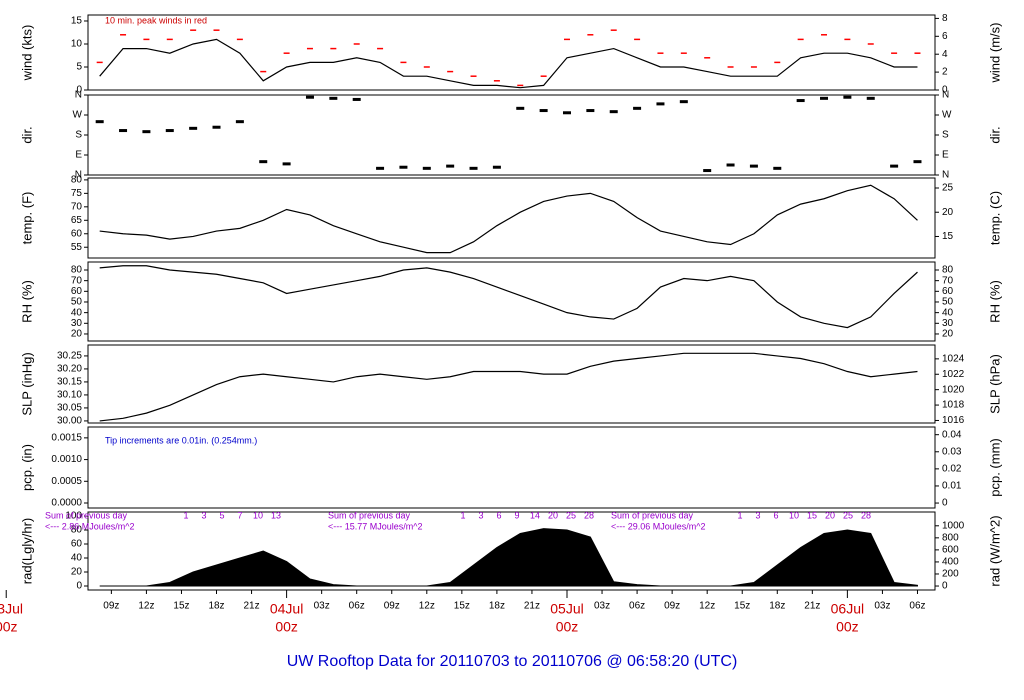 This screenshot has height=700, width=1024. What do you see at coordinates (69, 395) in the screenshot?
I see `y-tick-label: 30.10` at bounding box center [69, 395].